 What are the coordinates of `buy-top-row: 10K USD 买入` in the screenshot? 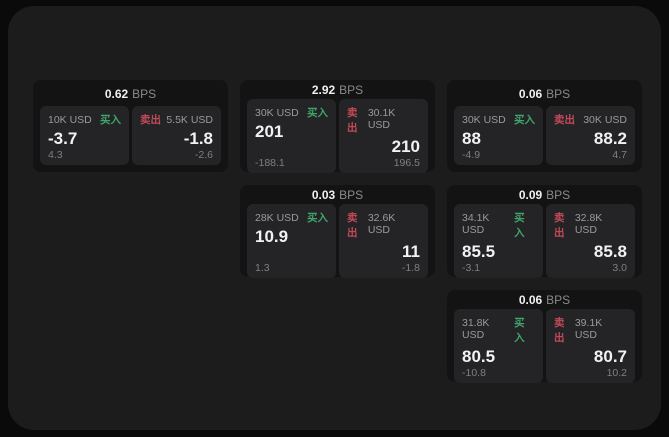 It's located at (84, 119).